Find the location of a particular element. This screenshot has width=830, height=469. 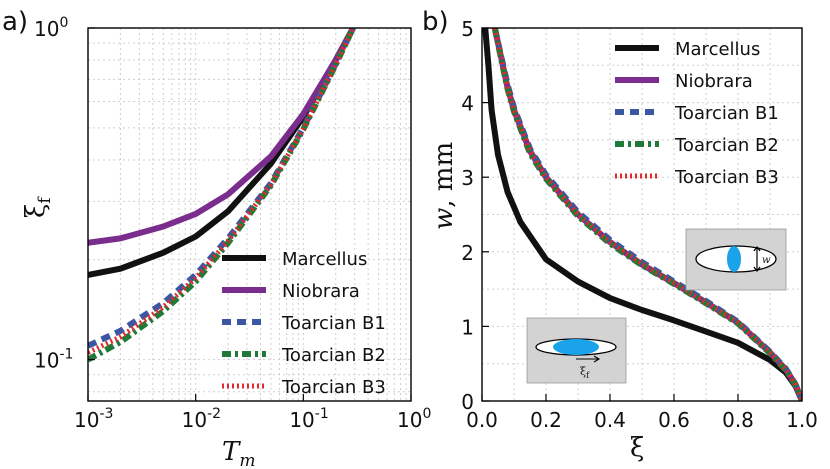

inset-front-fluid is located at coordinates (576, 347).